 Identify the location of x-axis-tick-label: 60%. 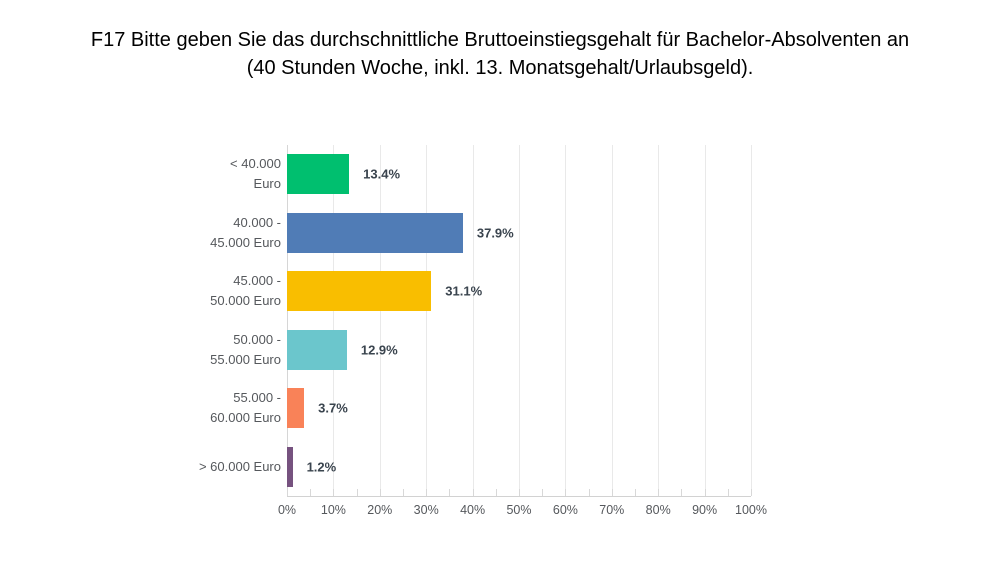
(565, 510).